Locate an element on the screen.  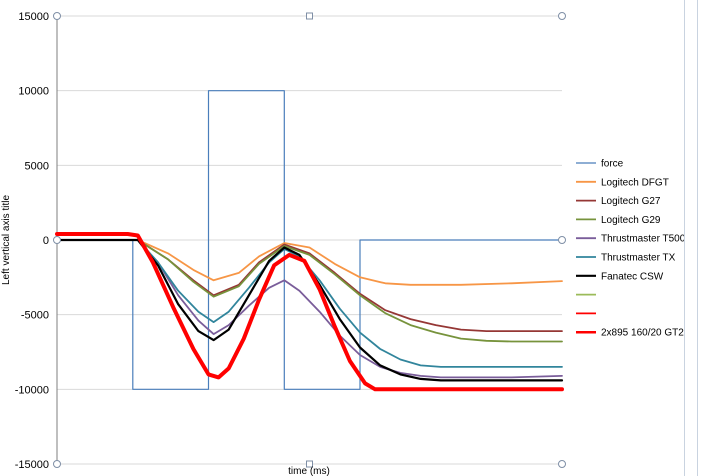
legend-label: Fanatec CSW is located at coordinates (632, 276).